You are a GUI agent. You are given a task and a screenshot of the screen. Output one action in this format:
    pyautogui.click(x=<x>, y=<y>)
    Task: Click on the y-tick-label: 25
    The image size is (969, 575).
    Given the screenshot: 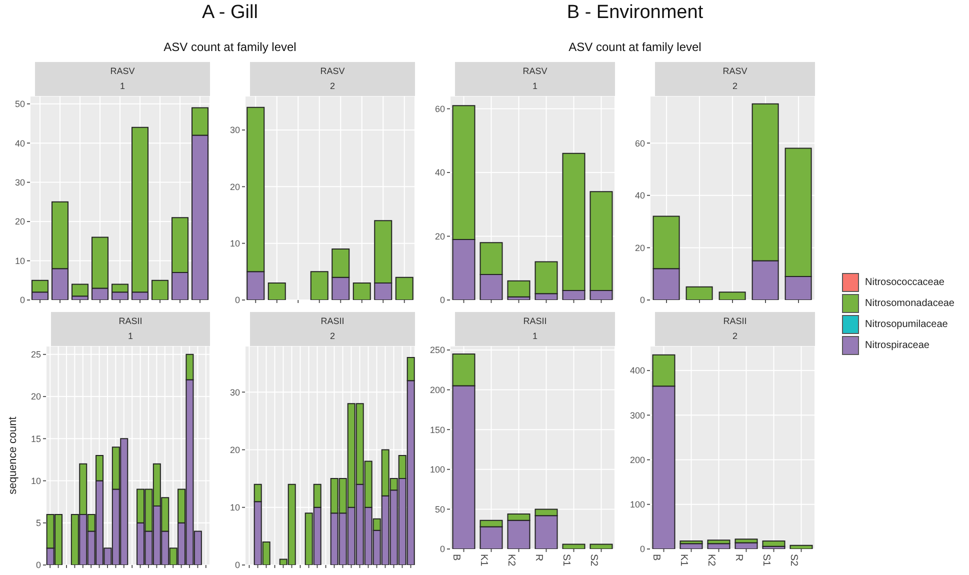 What is the action you would take?
    pyautogui.click(x=35, y=355)
    